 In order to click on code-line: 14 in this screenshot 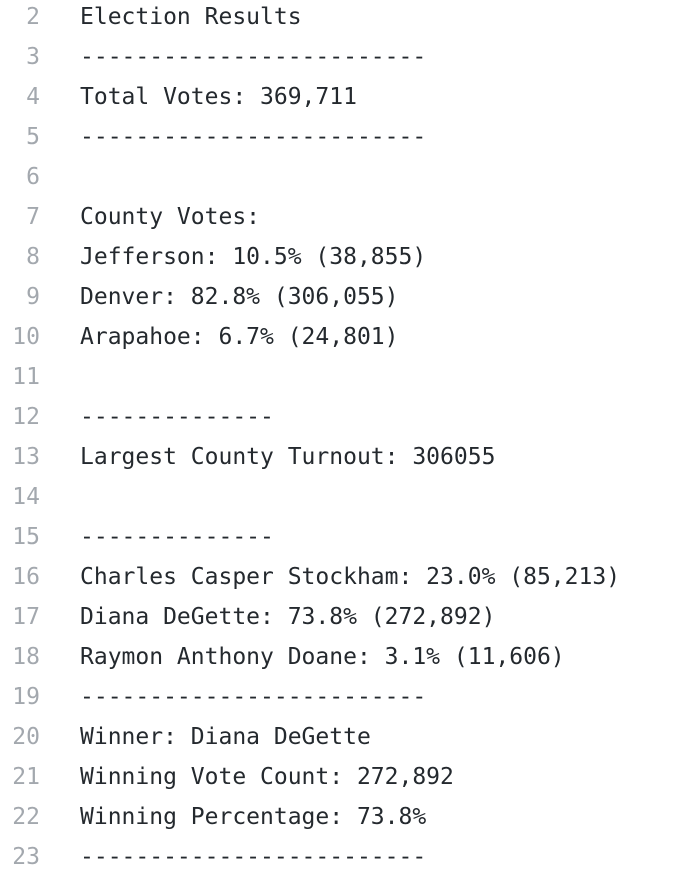, I will do `click(337, 497)`.